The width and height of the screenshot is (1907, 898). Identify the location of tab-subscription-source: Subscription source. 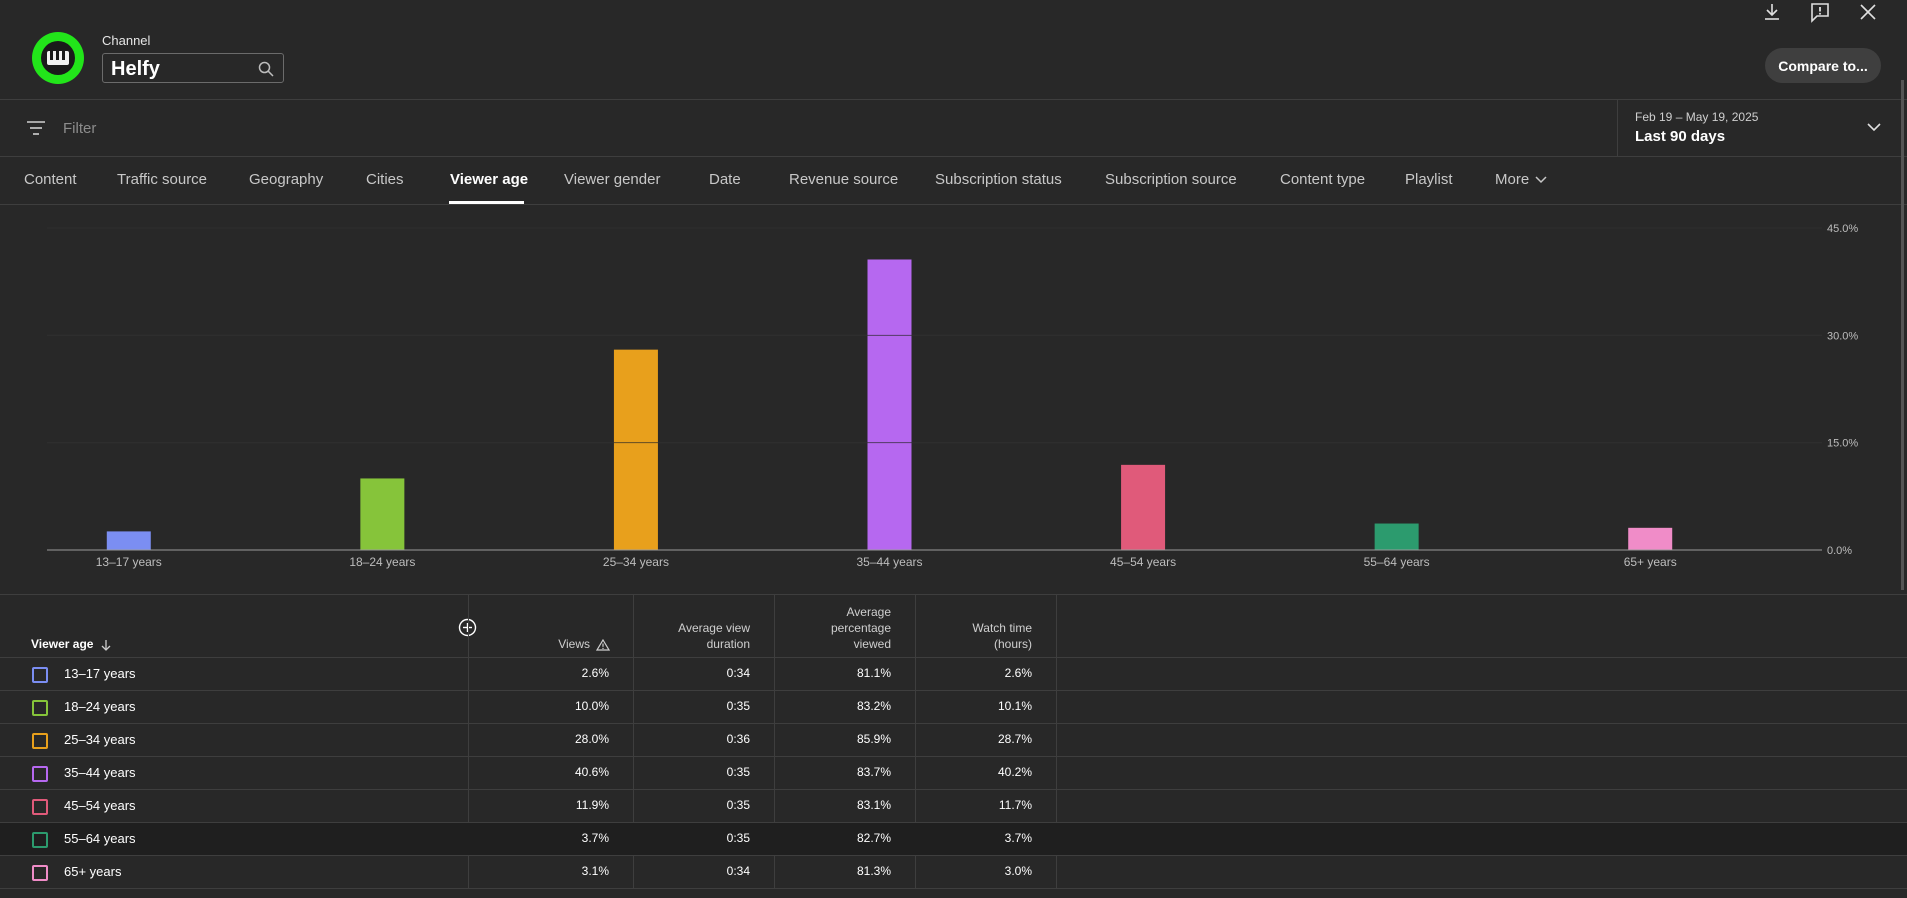
(1171, 179).